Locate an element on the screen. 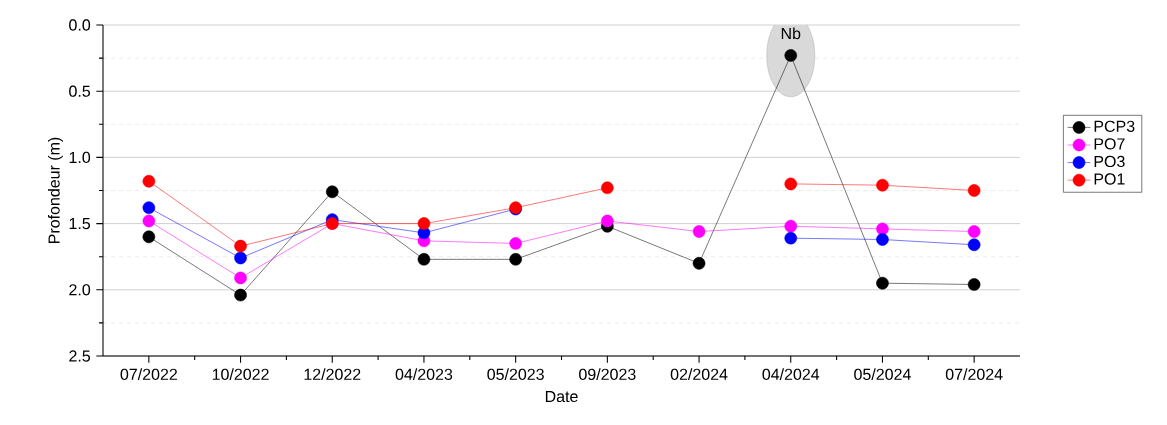 The image size is (1167, 425). x-tick-label: 04/2023 is located at coordinates (424, 374).